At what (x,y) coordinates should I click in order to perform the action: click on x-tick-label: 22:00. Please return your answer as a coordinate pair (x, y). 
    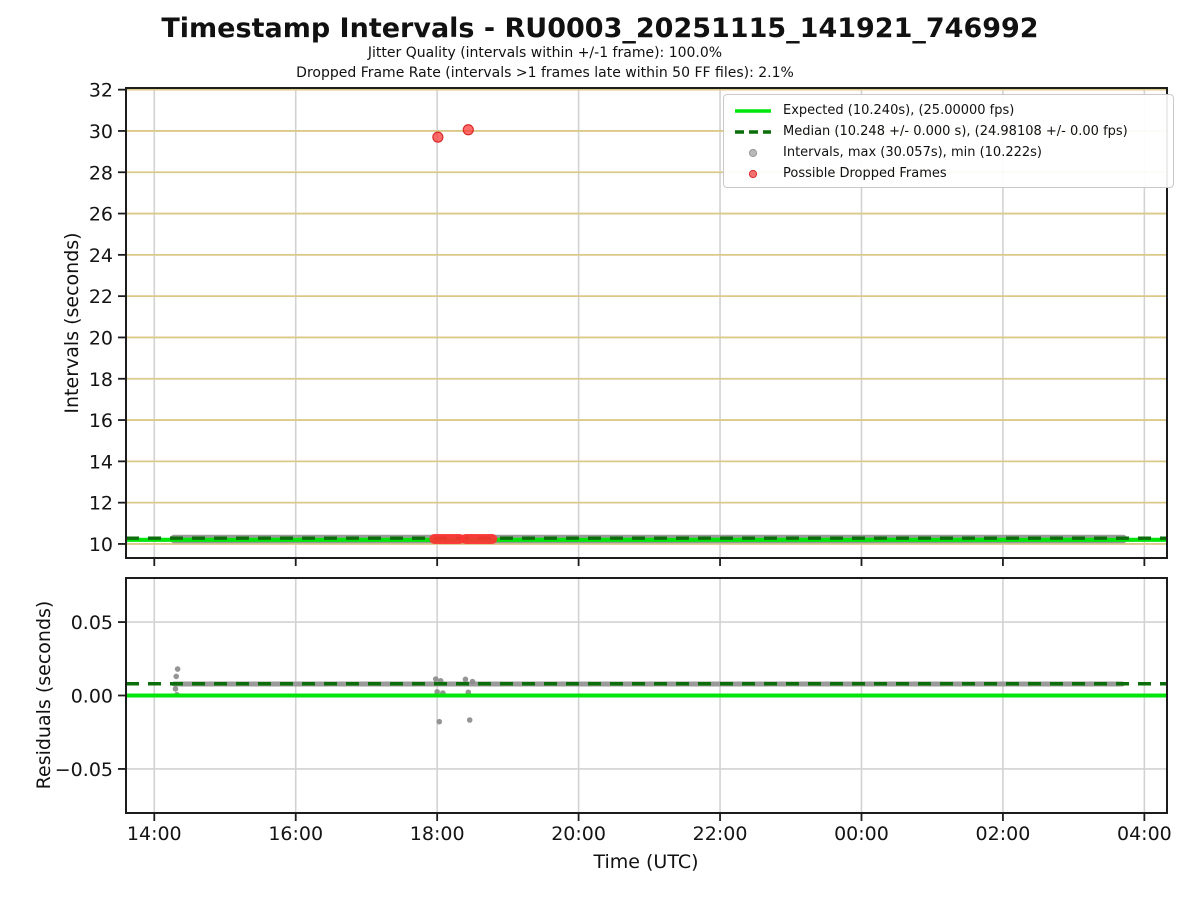
    Looking at the image, I should click on (720, 834).